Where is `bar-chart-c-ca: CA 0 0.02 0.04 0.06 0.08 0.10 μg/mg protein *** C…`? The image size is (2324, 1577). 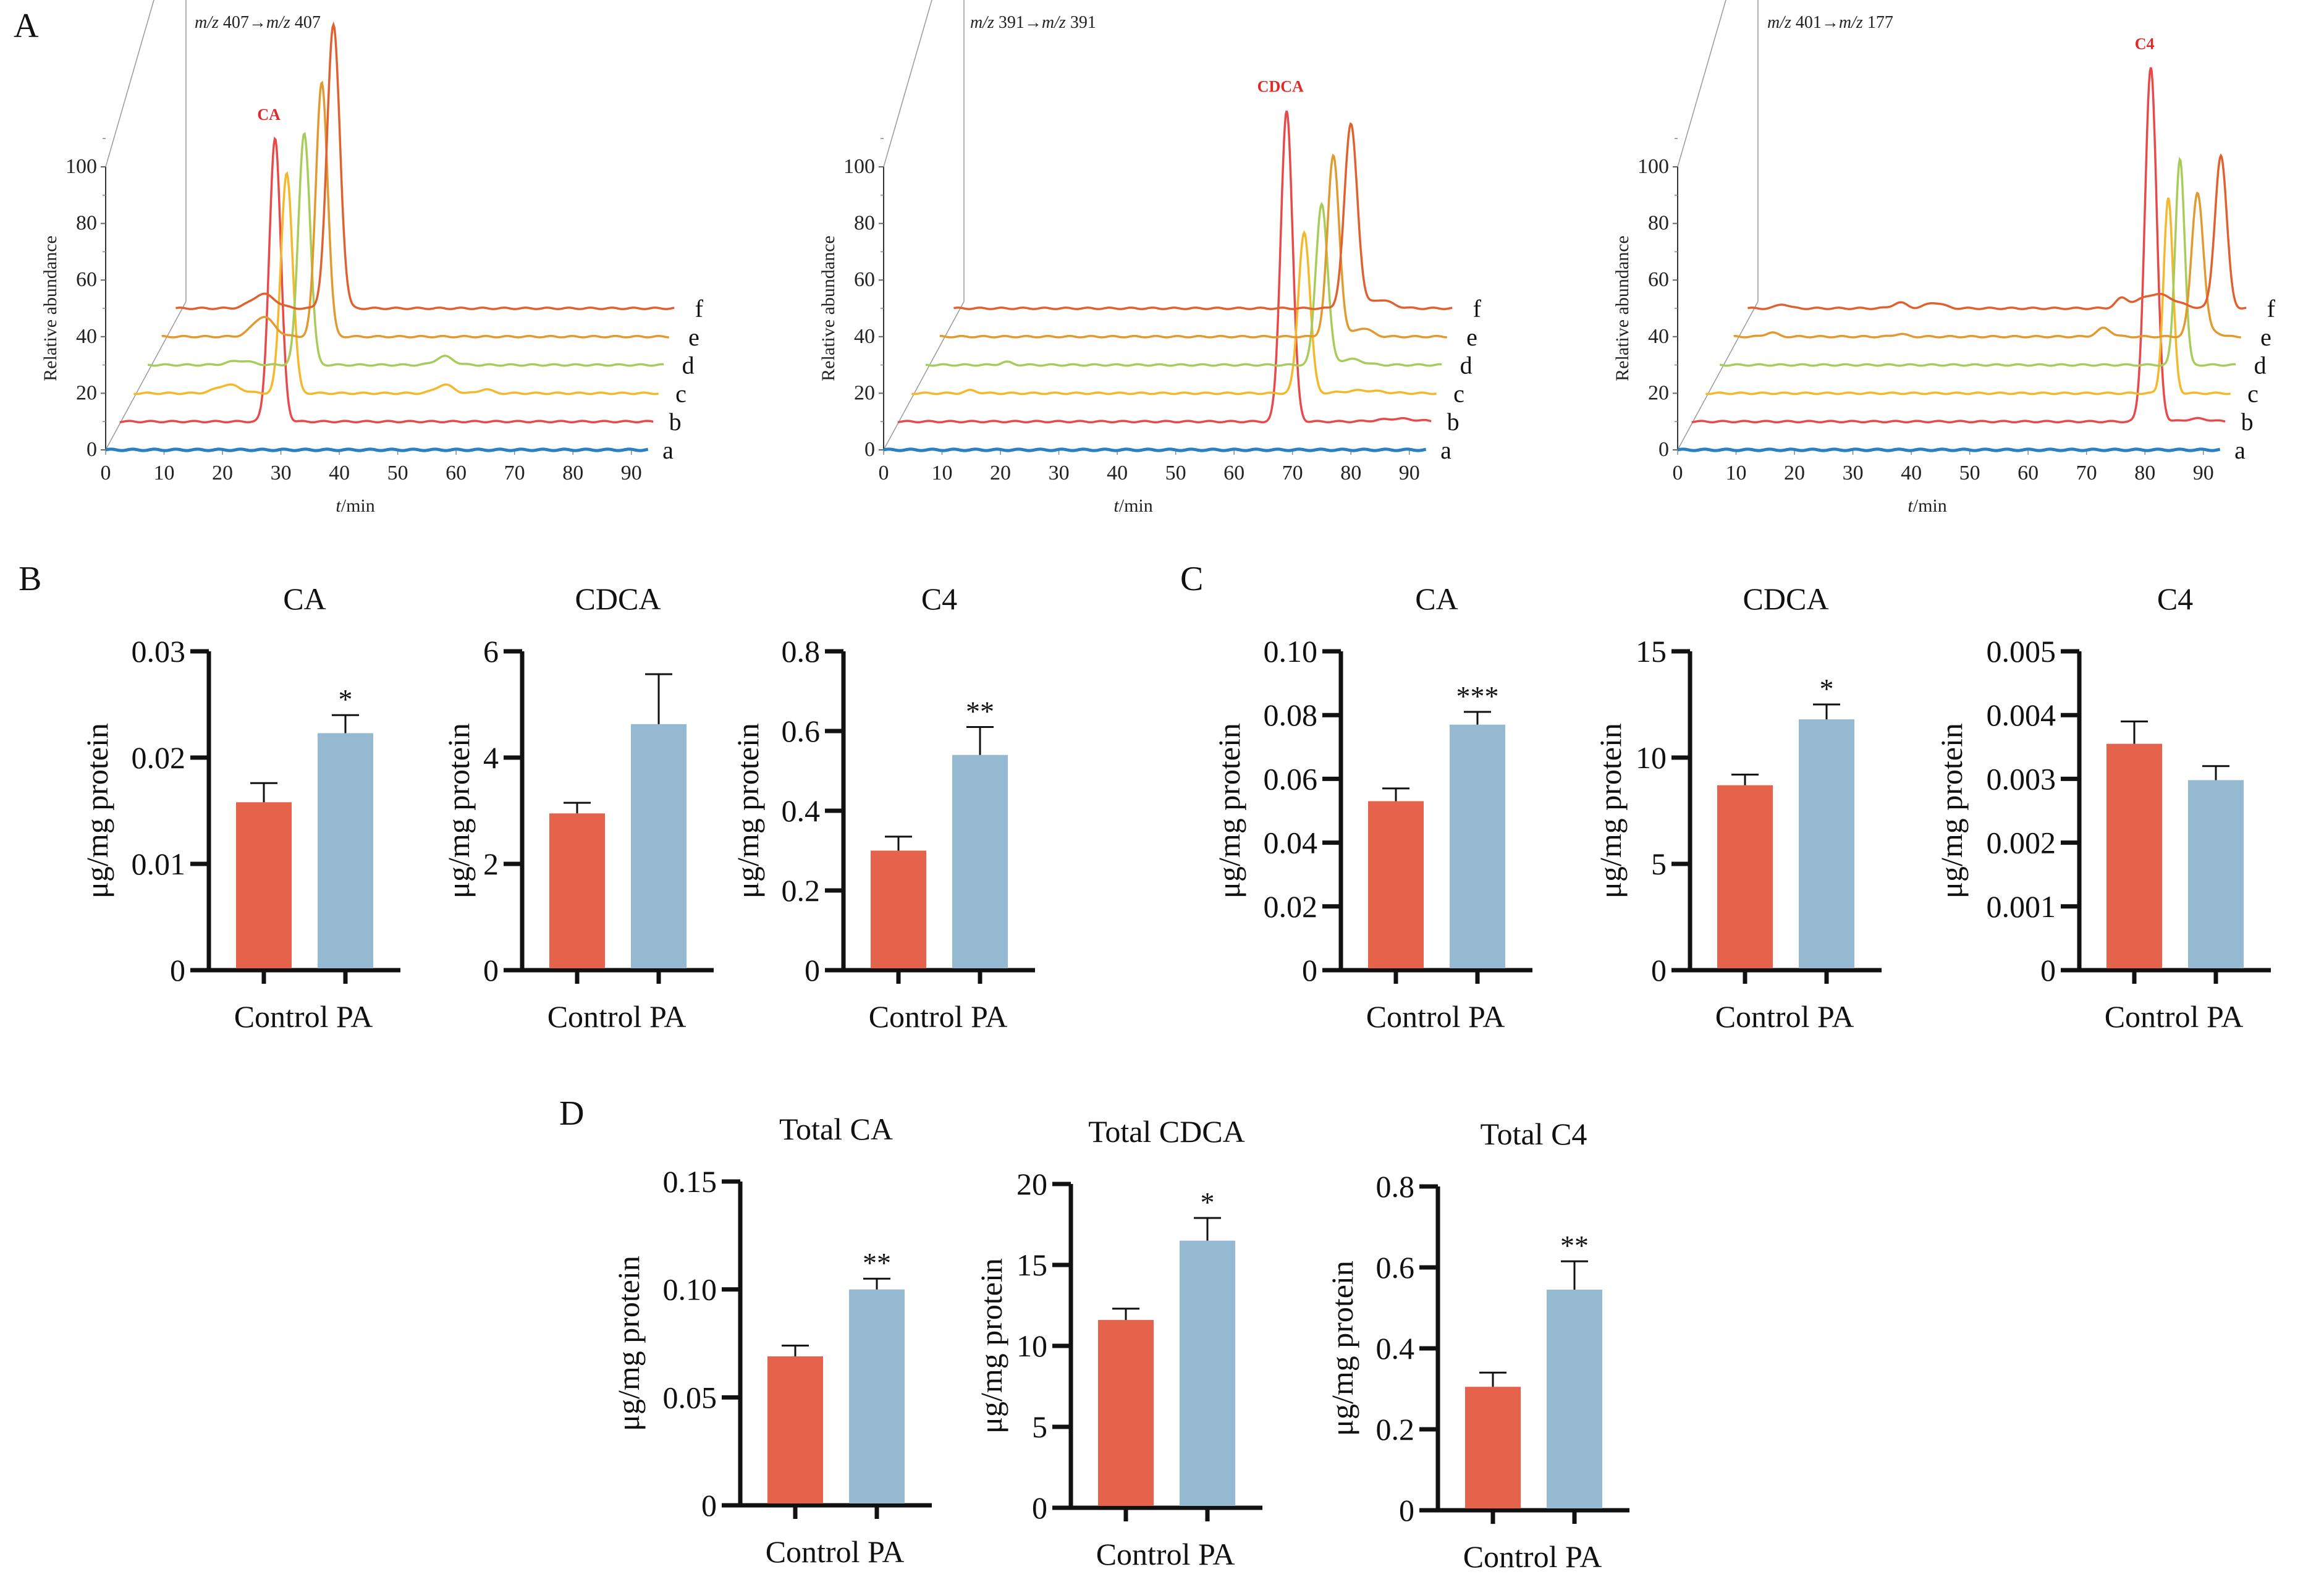
bar-chart-c-ca: CA 0 0.02 0.04 0.06 0.08 0.10 μg/mg protein *** C… is located at coordinates (1372, 807).